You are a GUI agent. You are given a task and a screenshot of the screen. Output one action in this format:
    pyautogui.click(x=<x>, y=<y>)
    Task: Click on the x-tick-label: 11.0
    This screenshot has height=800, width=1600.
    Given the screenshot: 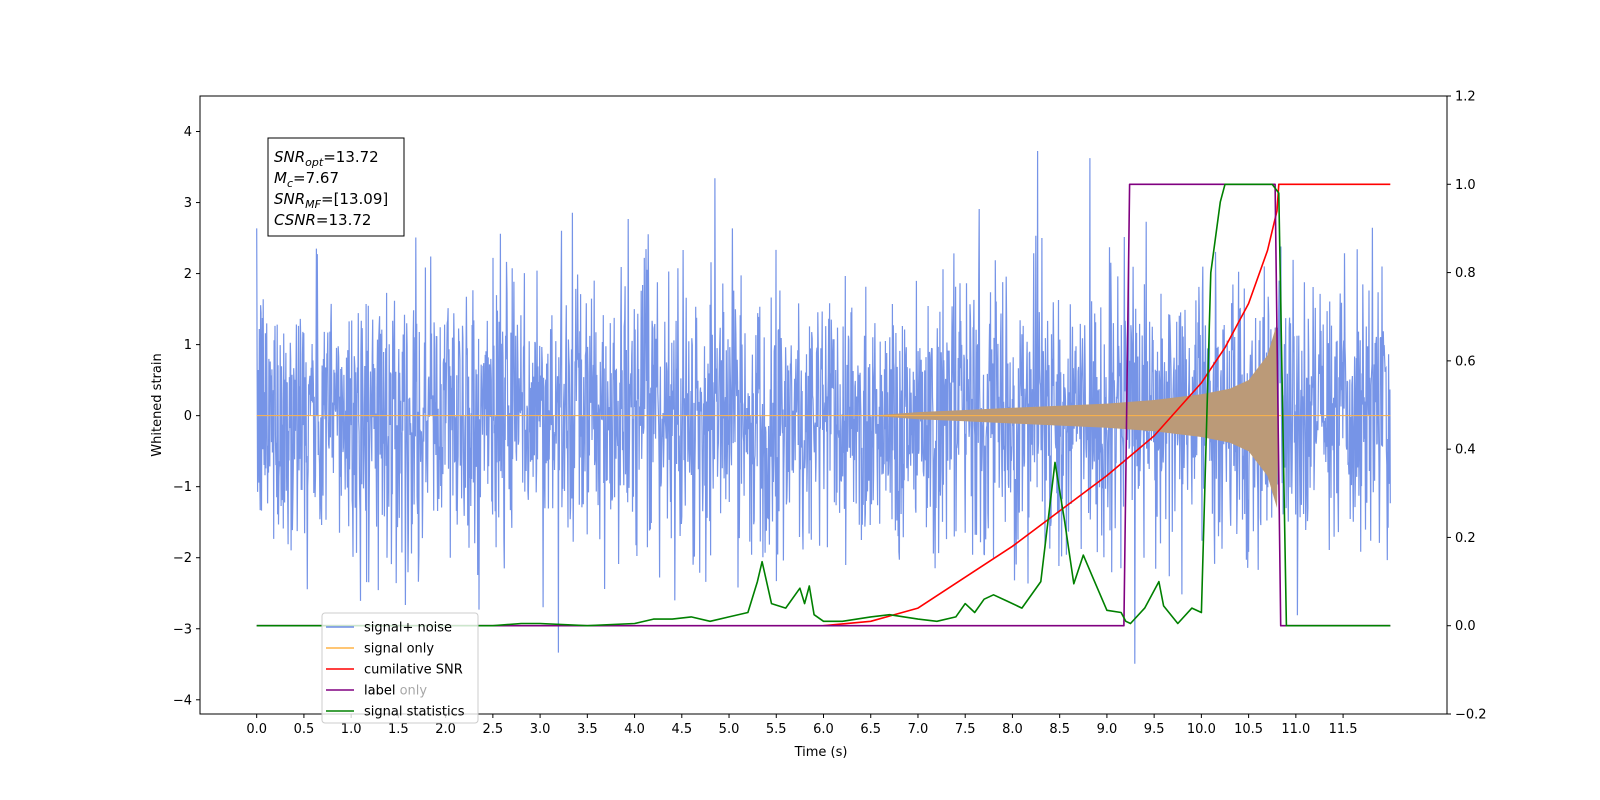 What is the action you would take?
    pyautogui.click(x=1295, y=729)
    